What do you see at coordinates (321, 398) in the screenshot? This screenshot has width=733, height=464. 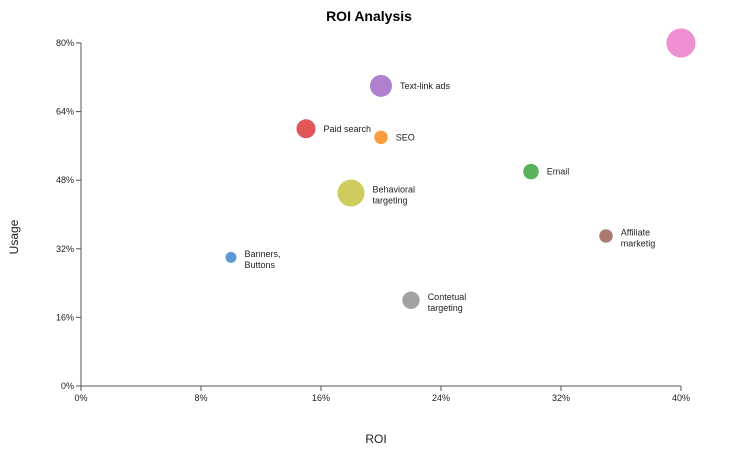 I see `x-tick-label: 16%` at bounding box center [321, 398].